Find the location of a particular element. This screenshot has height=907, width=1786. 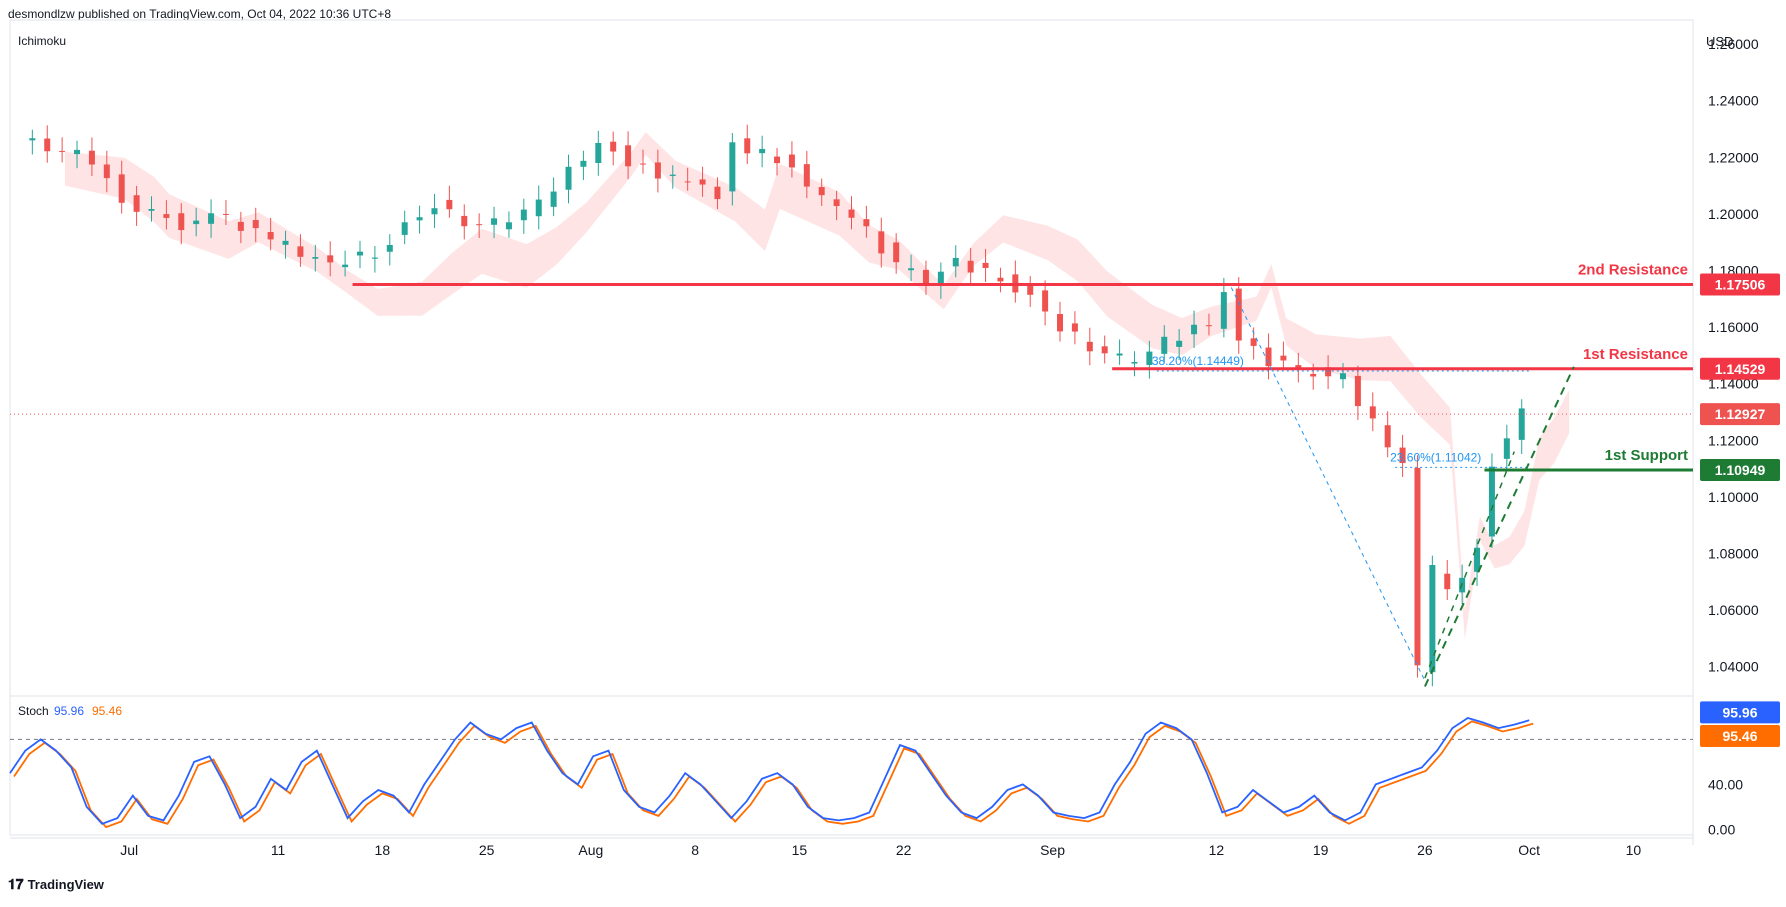

support-label: 1st Support is located at coordinates (1646, 455).